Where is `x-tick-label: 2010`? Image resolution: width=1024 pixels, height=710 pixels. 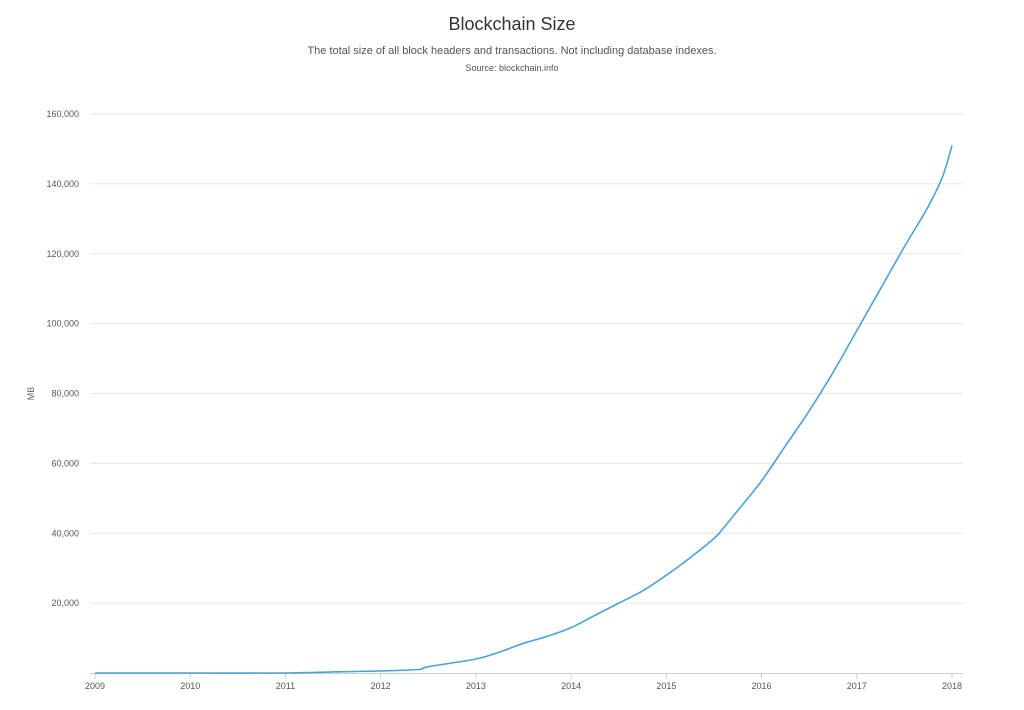 x-tick-label: 2010 is located at coordinates (190, 686).